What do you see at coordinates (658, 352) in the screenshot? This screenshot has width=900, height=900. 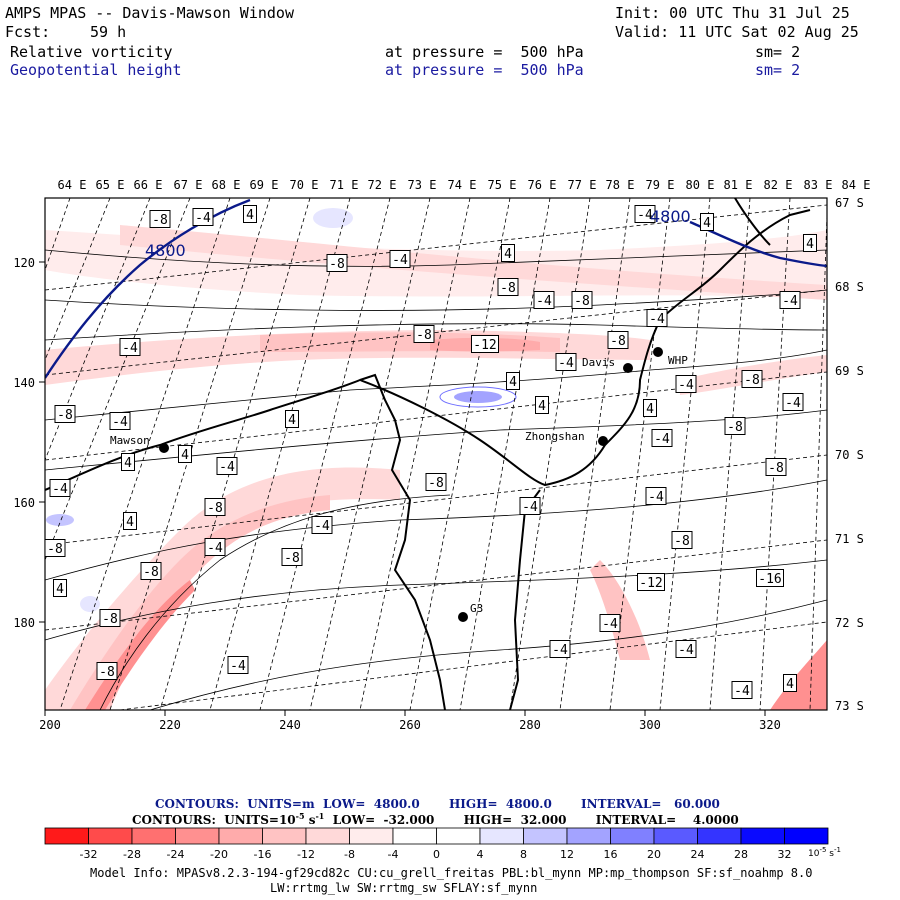 I see `station-dot-whp` at bounding box center [658, 352].